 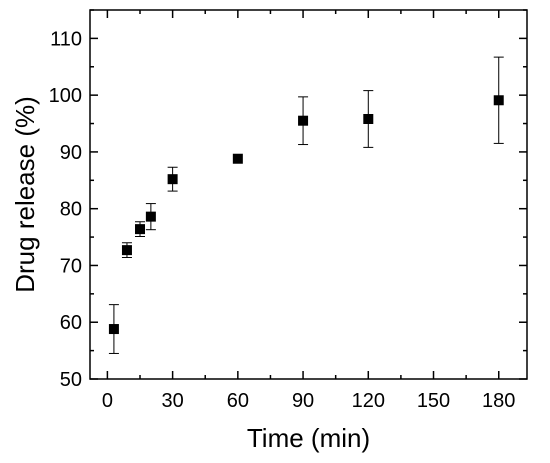 What do you see at coordinates (65, 96) in the screenshot?
I see `y-tick-label: 100` at bounding box center [65, 96].